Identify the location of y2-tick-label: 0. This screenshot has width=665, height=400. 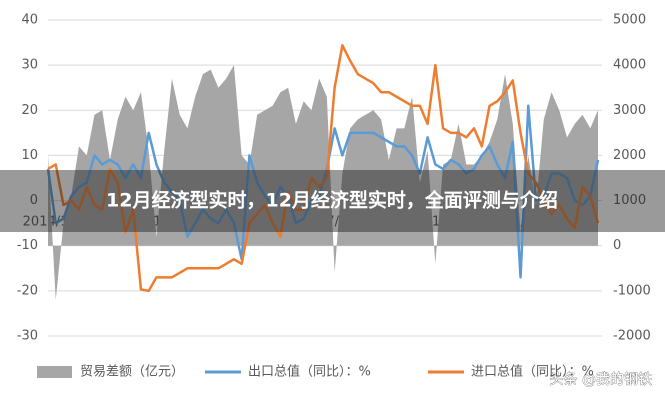
(617, 245).